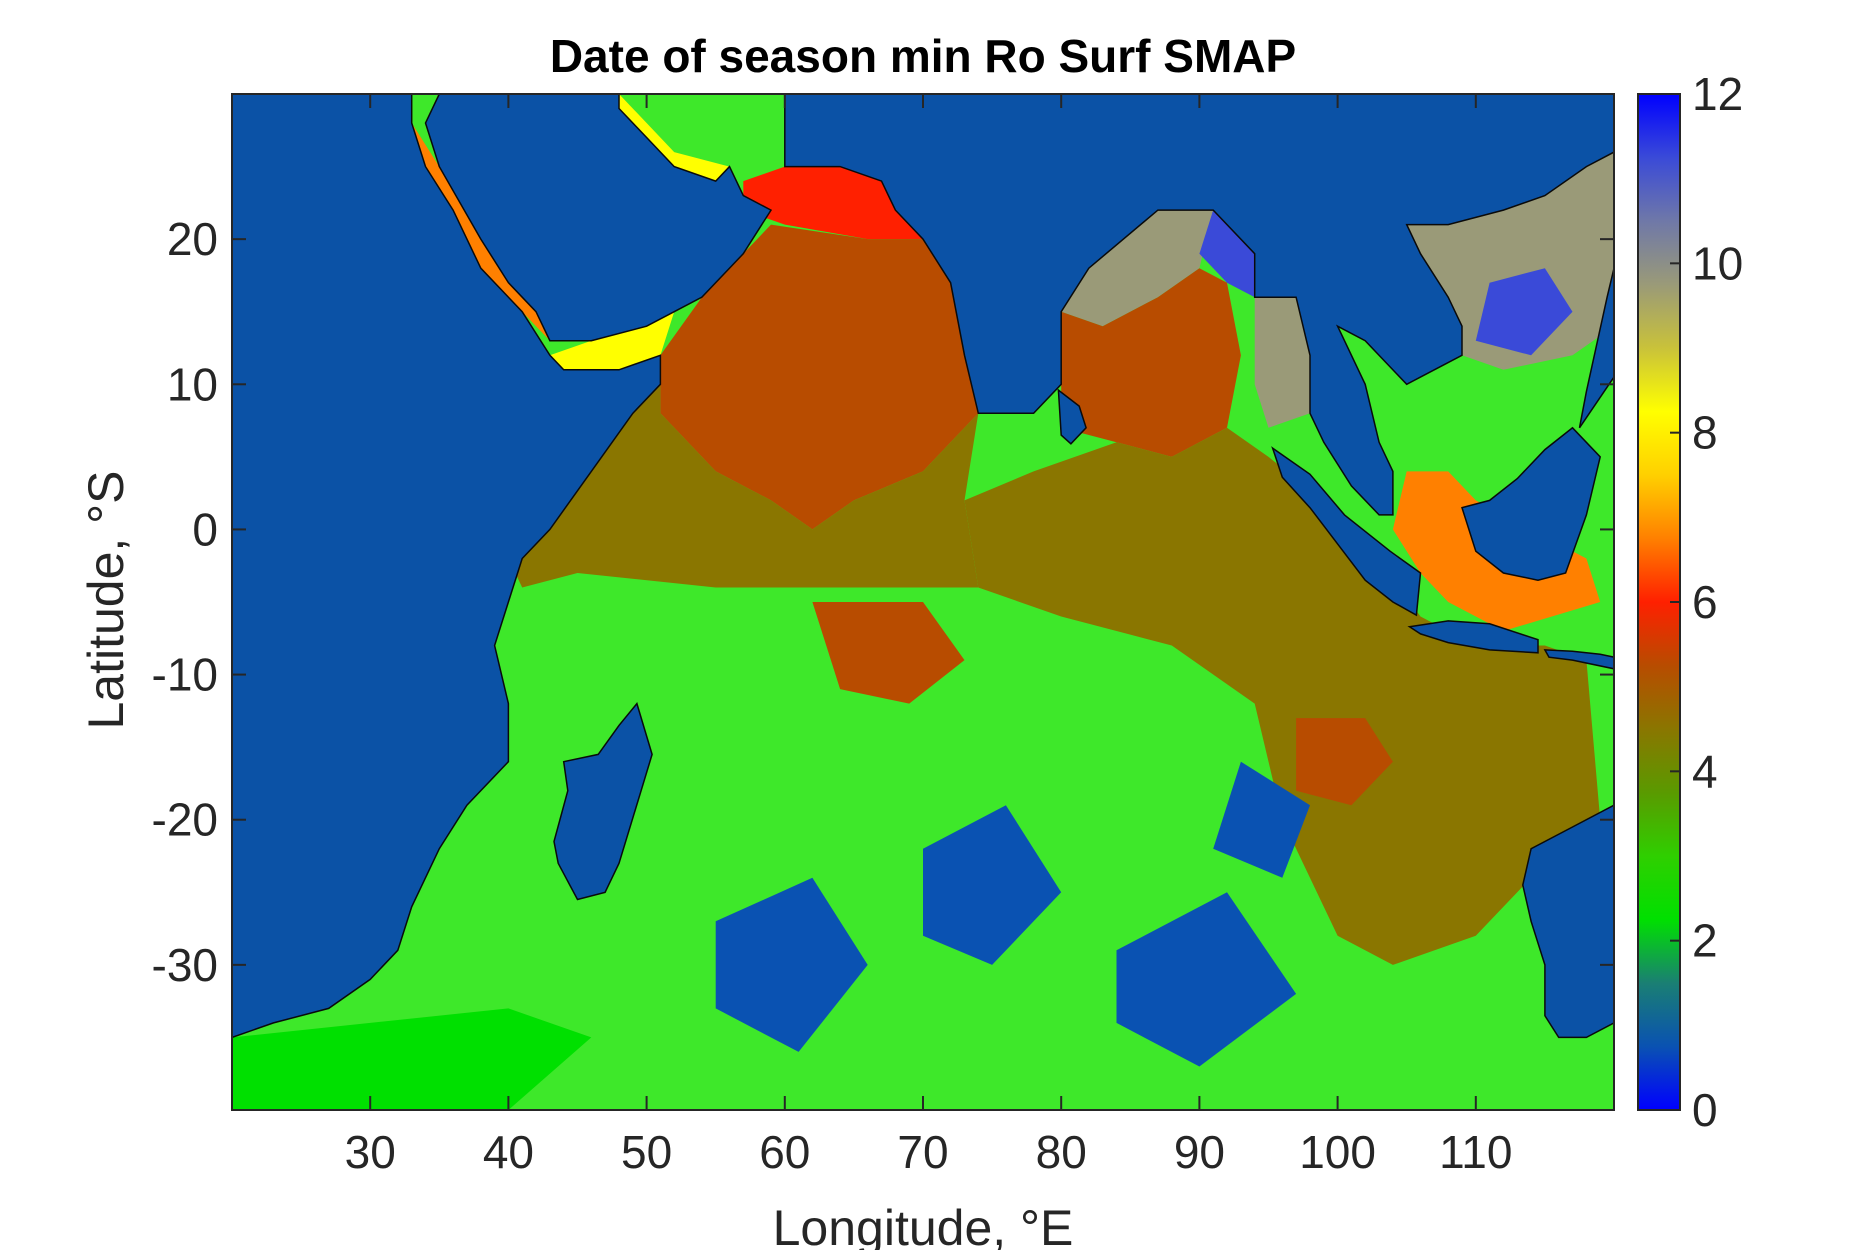 This screenshot has height=1250, width=1875. Describe the element at coordinates (205, 529) in the screenshot. I see `y-tick-label: 0` at that location.